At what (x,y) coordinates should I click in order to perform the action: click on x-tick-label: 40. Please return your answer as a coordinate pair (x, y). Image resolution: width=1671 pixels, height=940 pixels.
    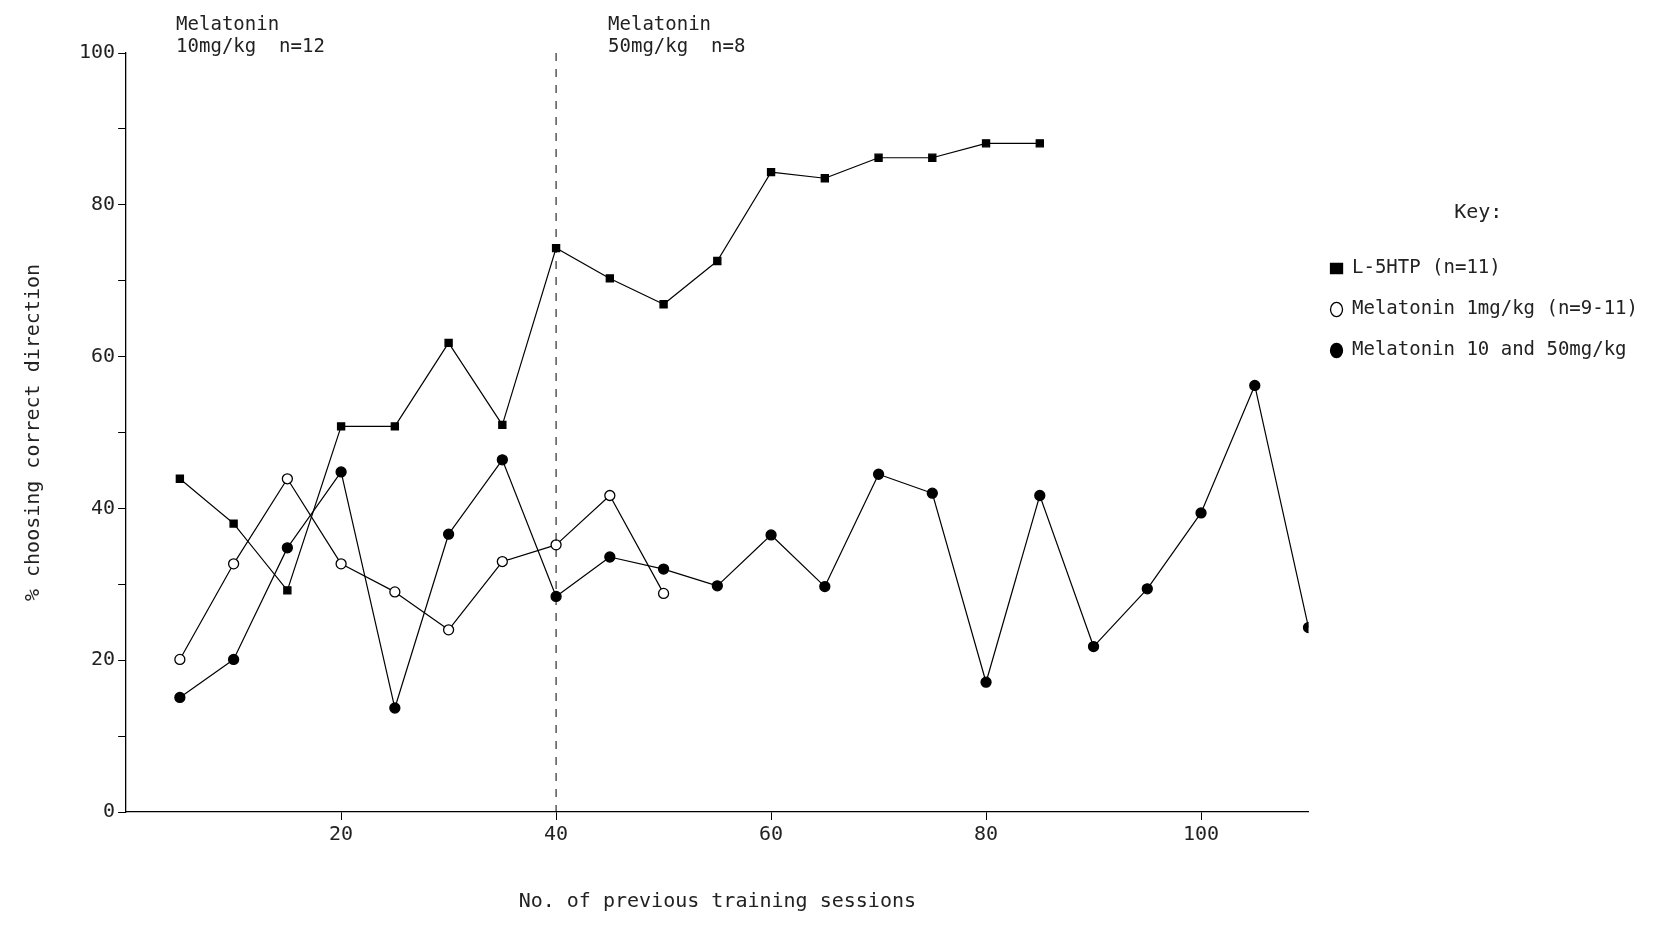
    Looking at the image, I should click on (556, 833).